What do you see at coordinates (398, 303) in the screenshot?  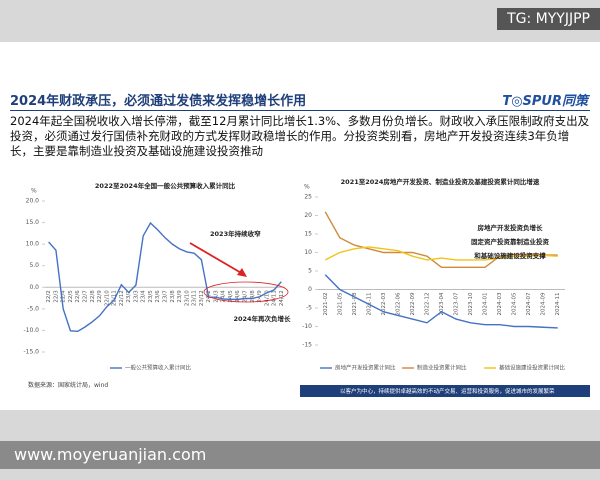 I see `x-tick-label: 2022-06` at bounding box center [398, 303].